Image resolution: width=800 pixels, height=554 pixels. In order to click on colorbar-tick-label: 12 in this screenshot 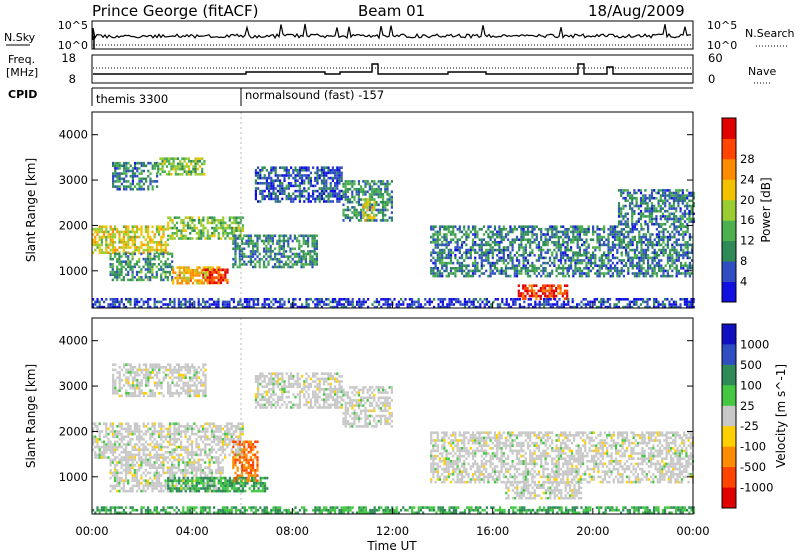, I will do `click(747, 241)`.